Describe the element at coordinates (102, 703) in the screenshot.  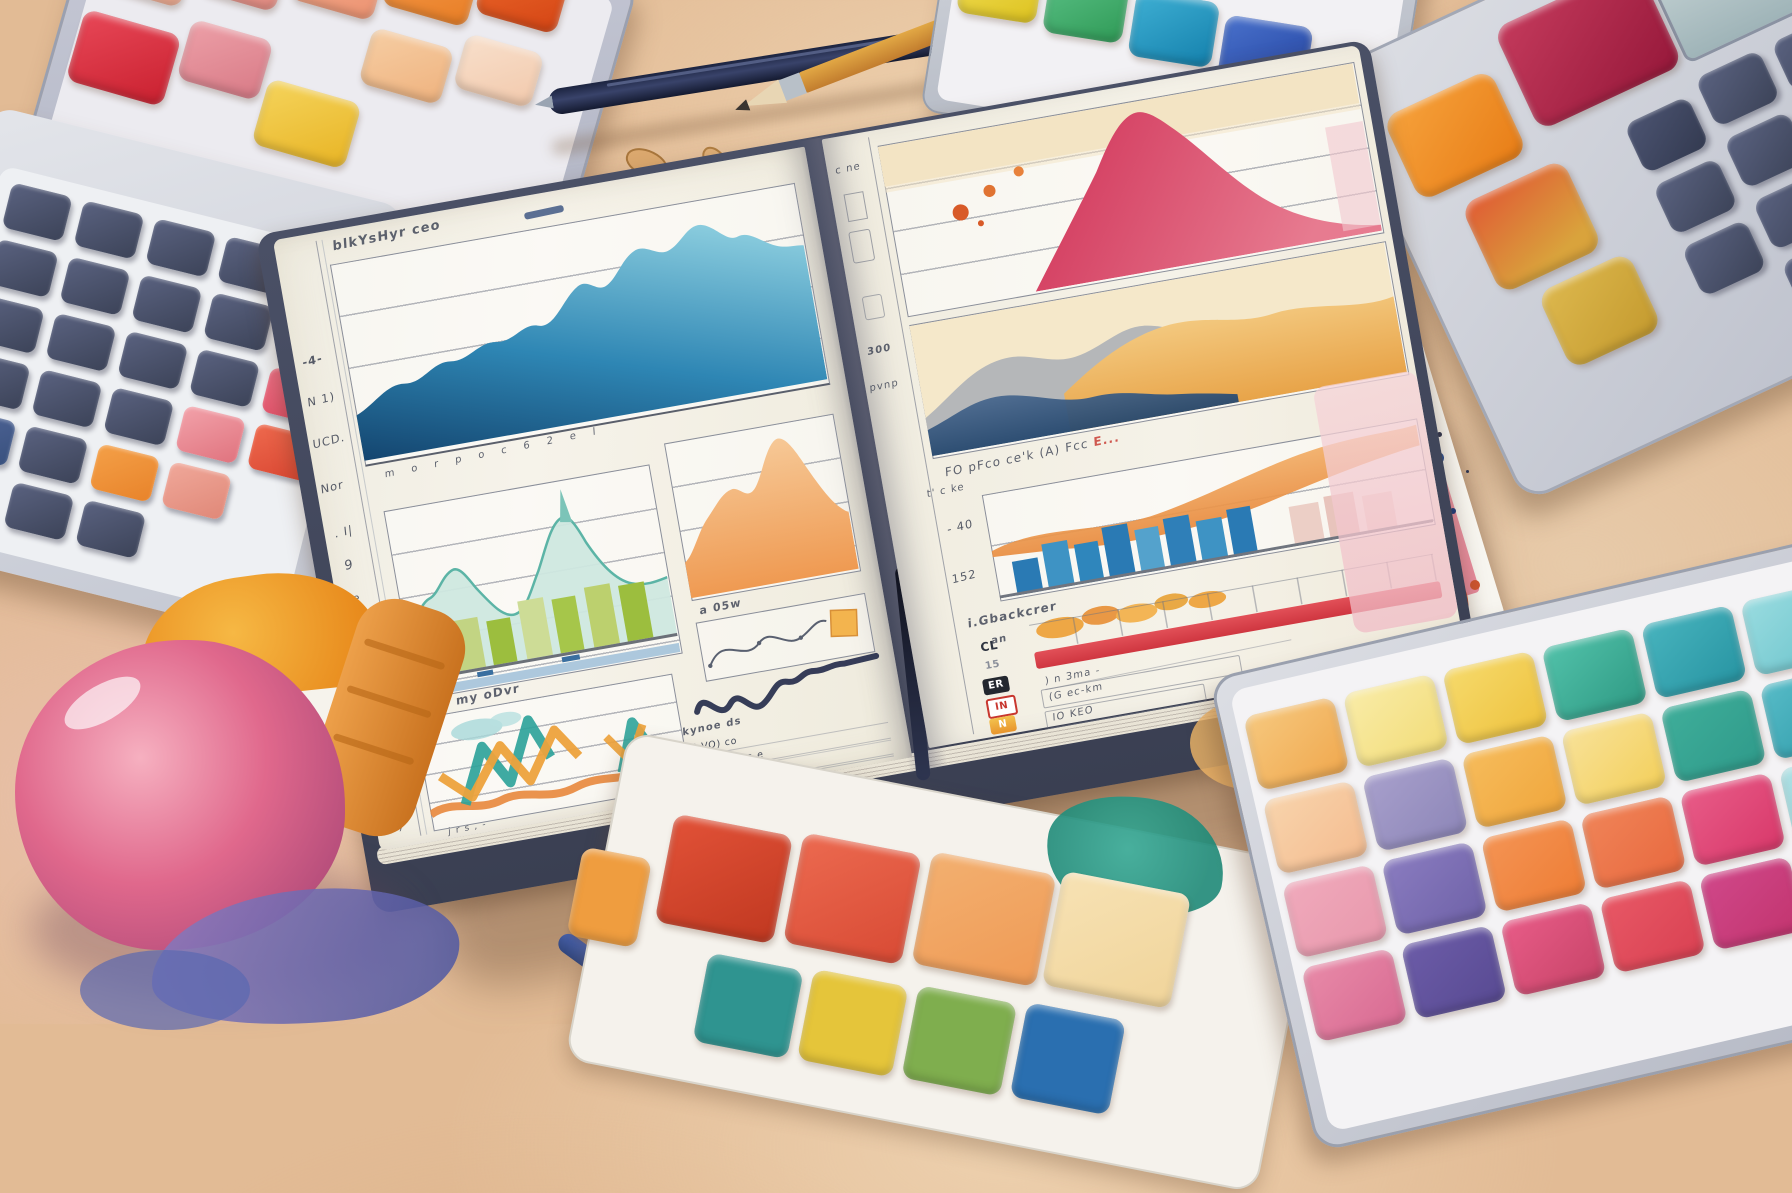
I see `ball-highlight` at that location.